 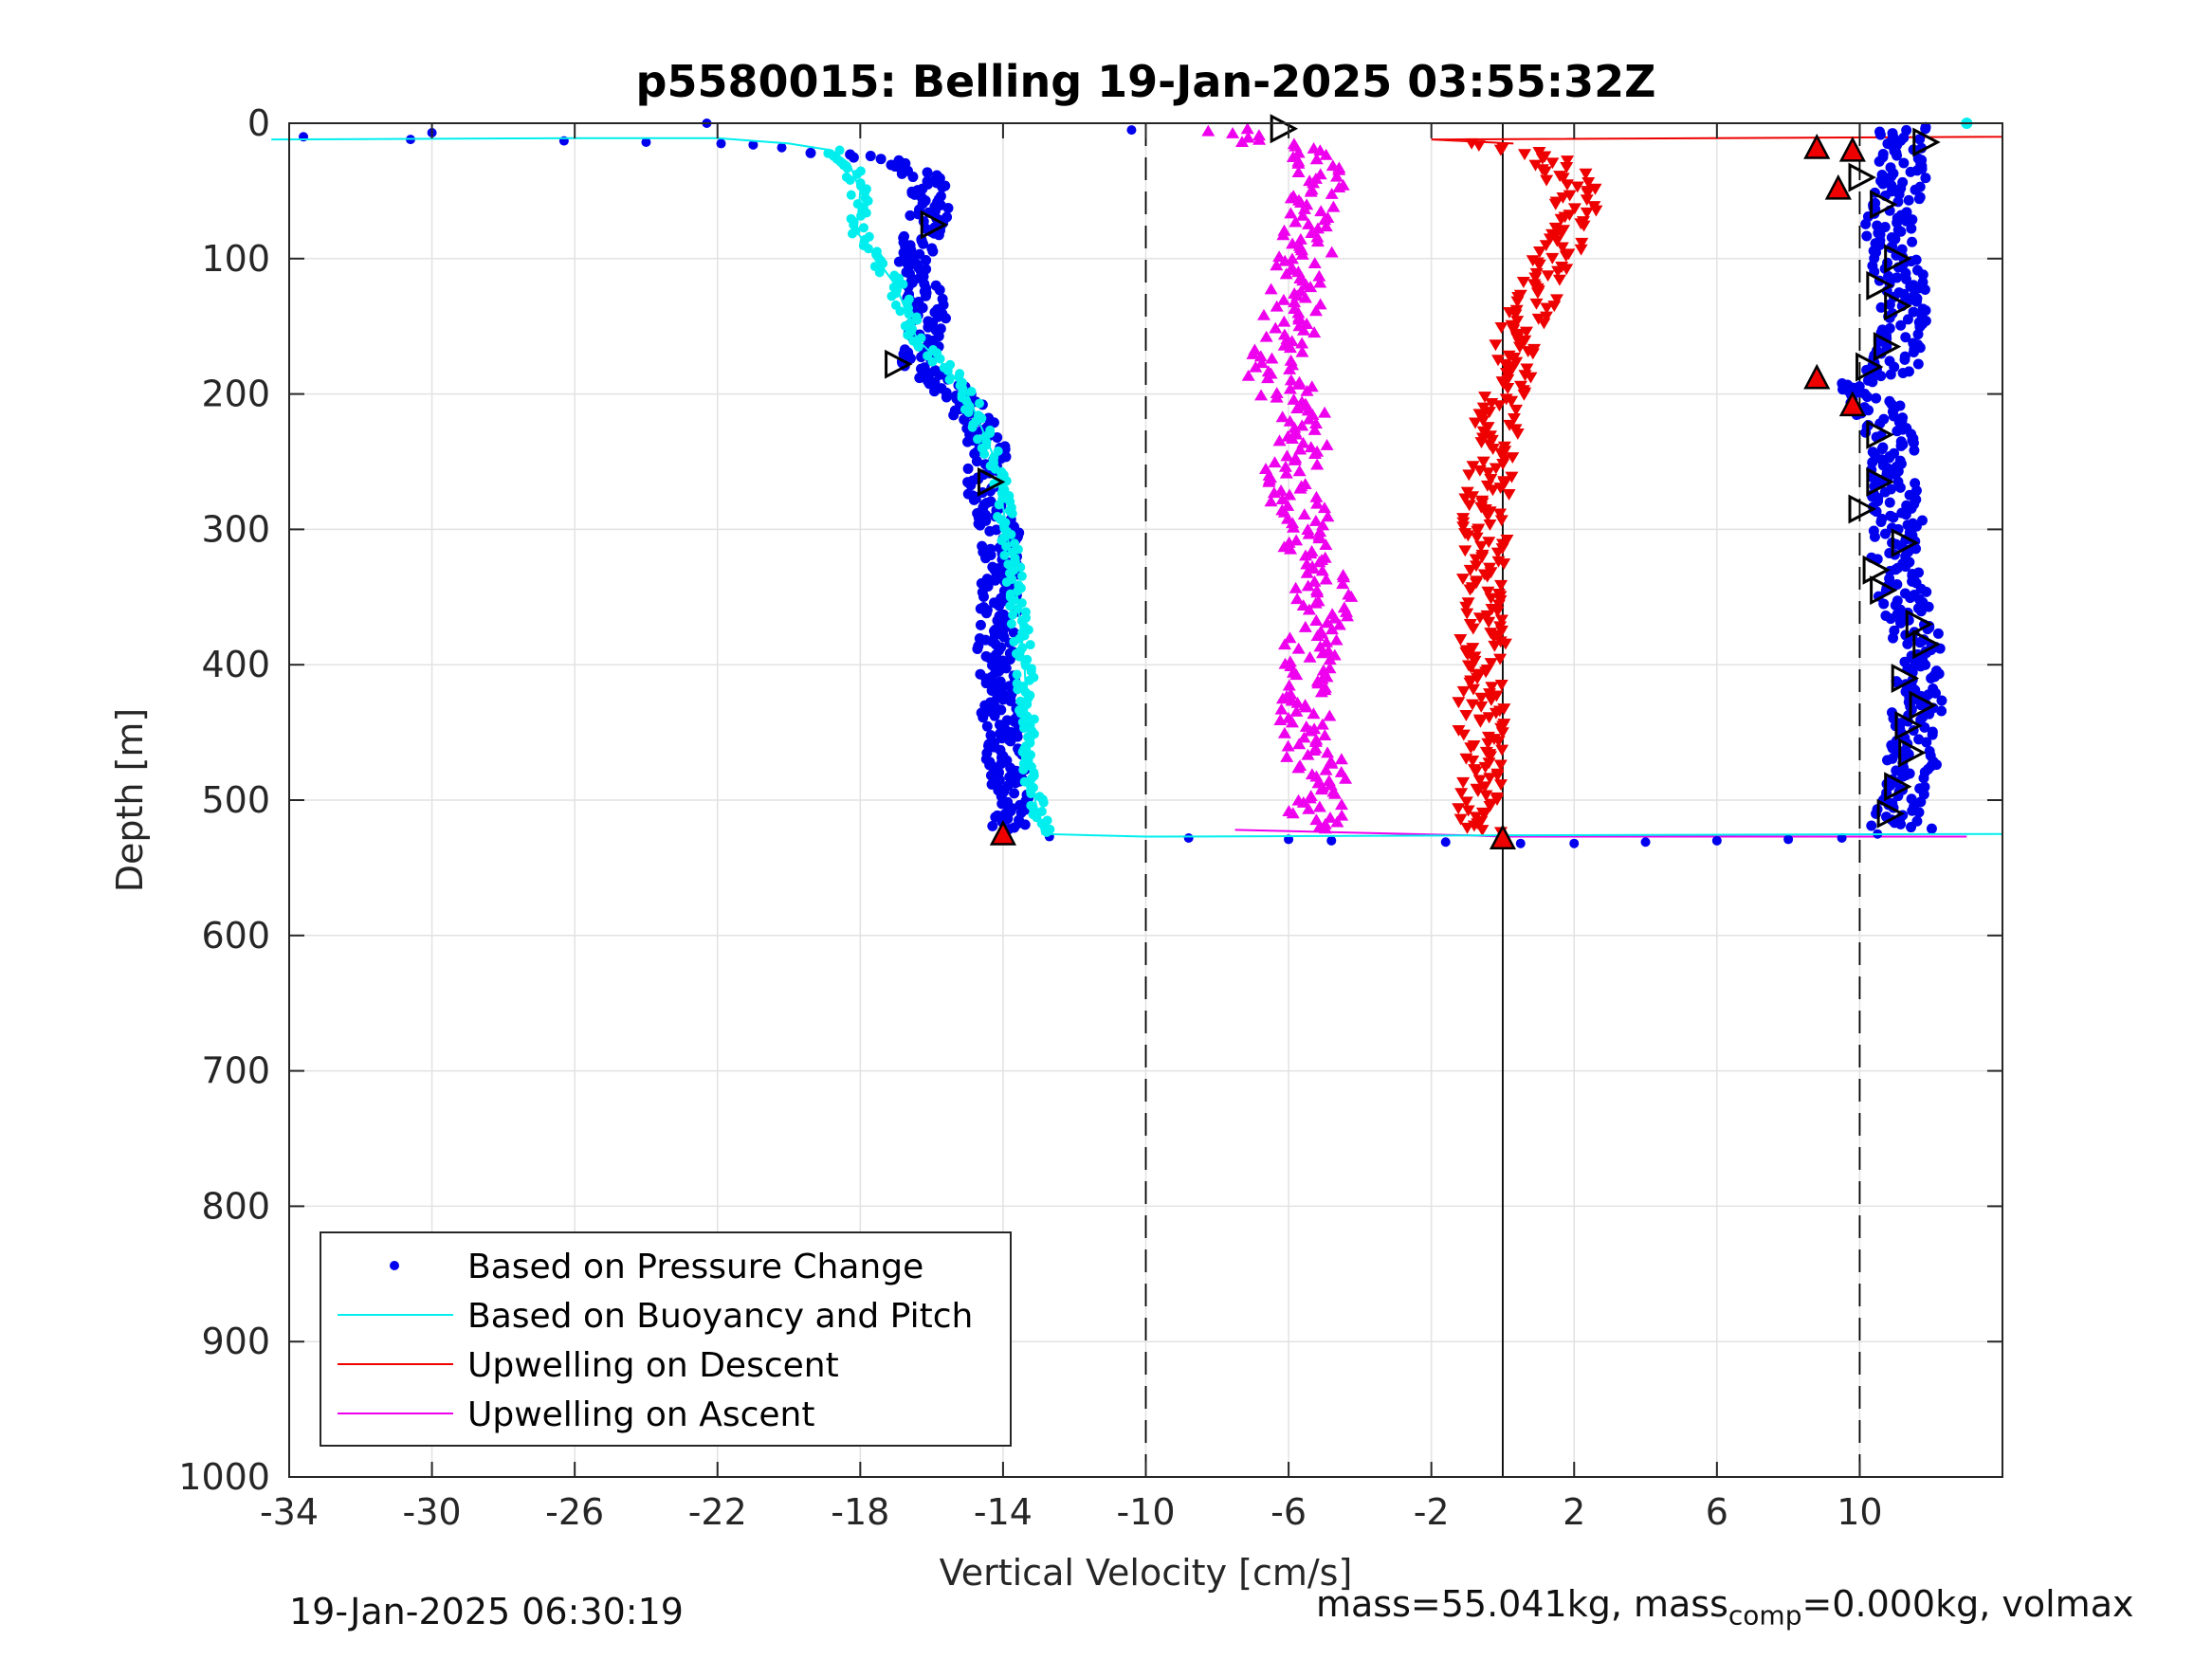 What do you see at coordinates (235, 936) in the screenshot?
I see `y-tick-label: 600` at bounding box center [235, 936].